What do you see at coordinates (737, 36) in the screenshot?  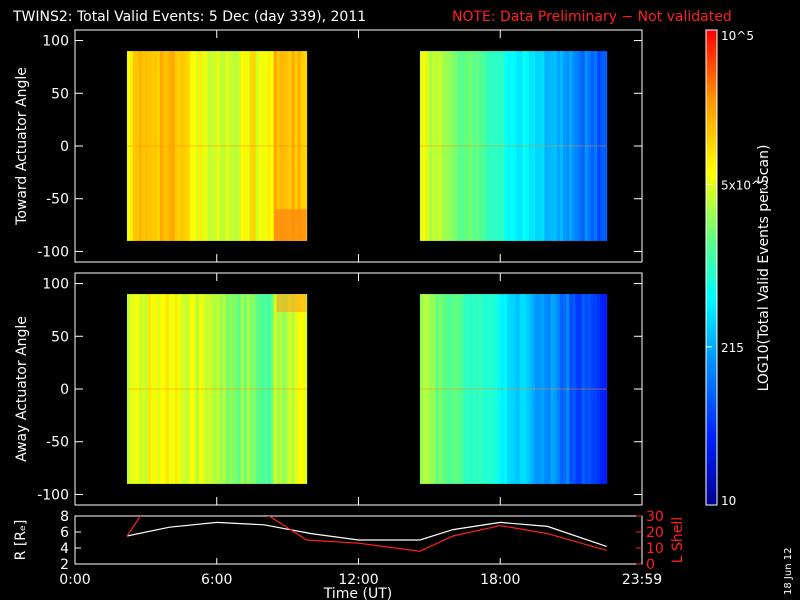 I see `colorbar-tick-label: 10^5` at bounding box center [737, 36].